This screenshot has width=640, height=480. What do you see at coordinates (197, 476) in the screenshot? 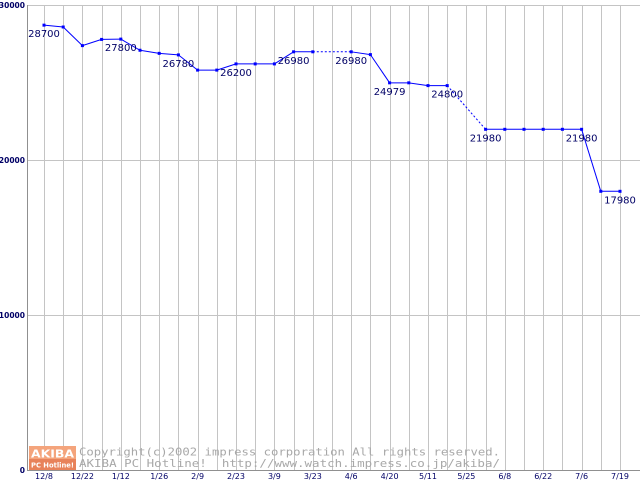
I see `x-tick-label: 2/9` at bounding box center [197, 476].